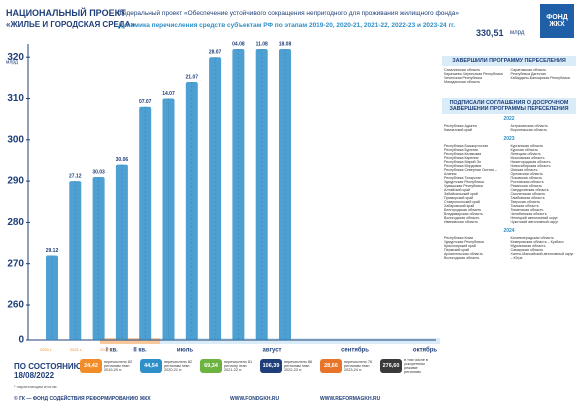 The image size is (580, 410). Describe the element at coordinates (350, 399) in the screenshot. I see `site: WWW.REFORMAGKH.RU` at that location.